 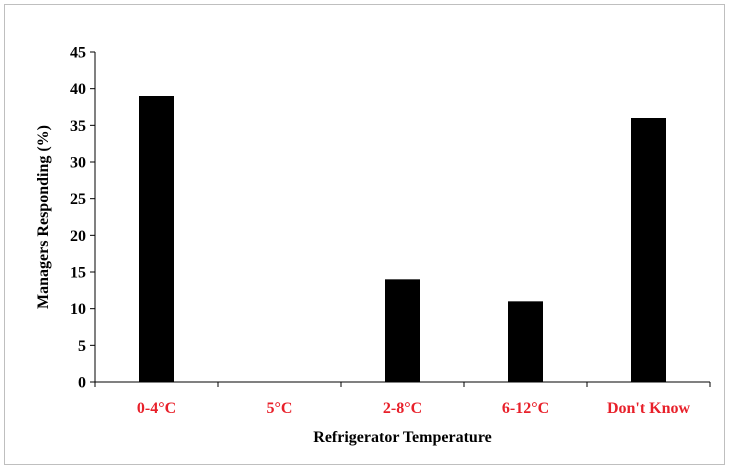 What do you see at coordinates (82, 383) in the screenshot?
I see `y-tick-label: 0` at bounding box center [82, 383].